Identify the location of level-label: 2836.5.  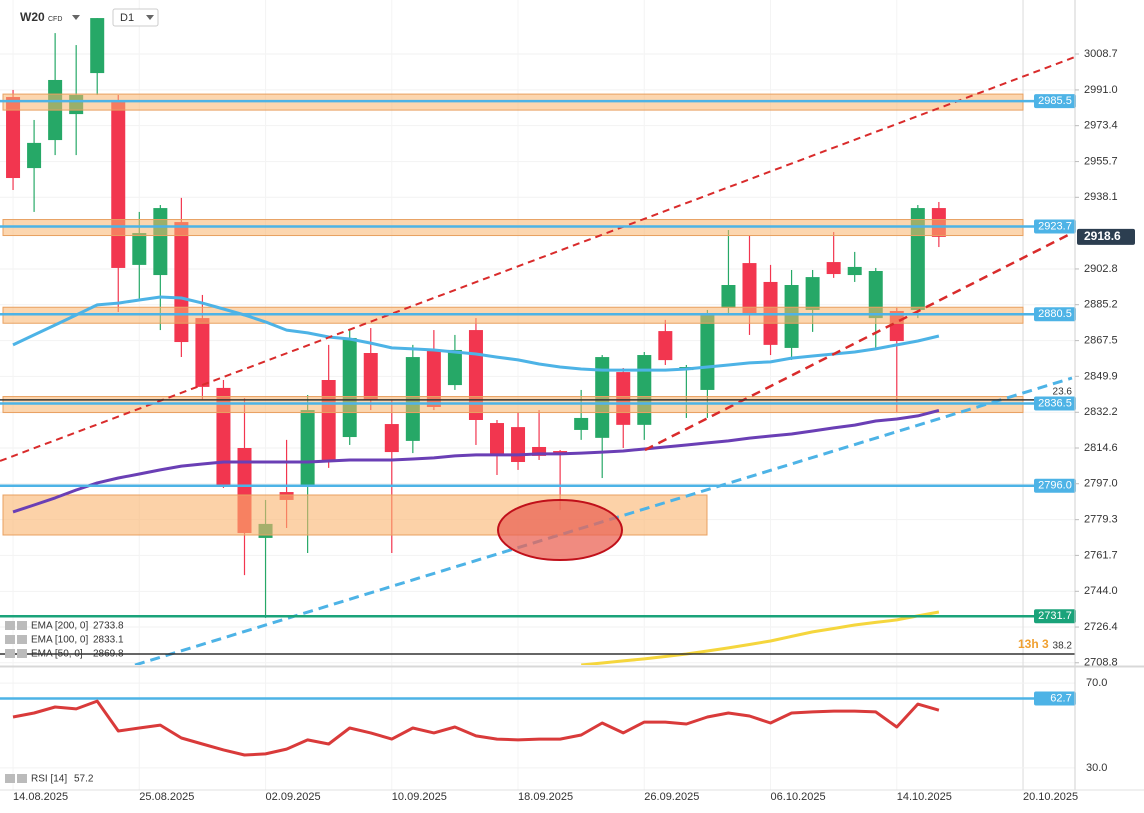
(1055, 403).